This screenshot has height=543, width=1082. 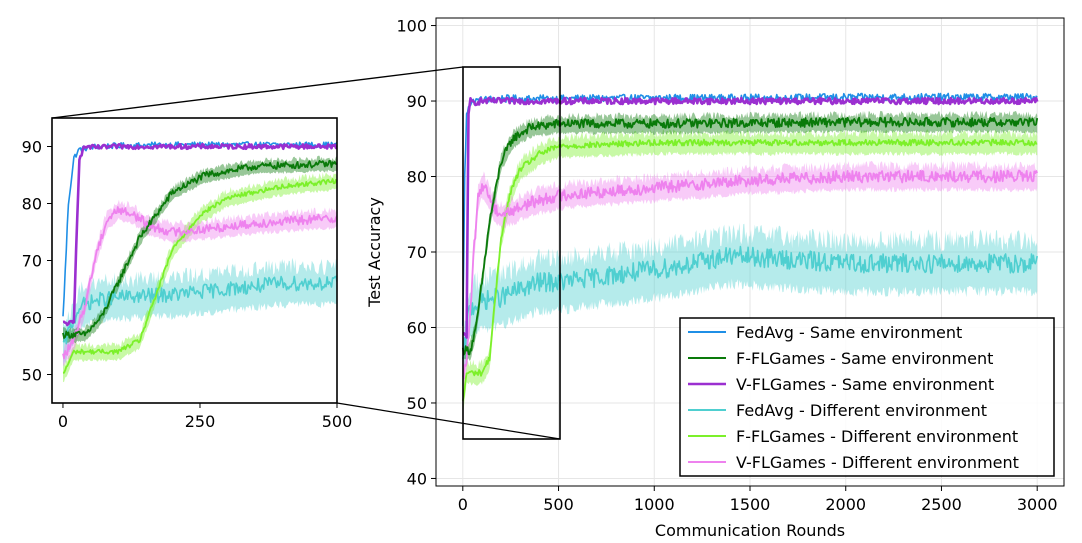 What do you see at coordinates (199, 310) in the screenshot?
I see `inset-line-fedavg-different-environment` at bounding box center [199, 310].